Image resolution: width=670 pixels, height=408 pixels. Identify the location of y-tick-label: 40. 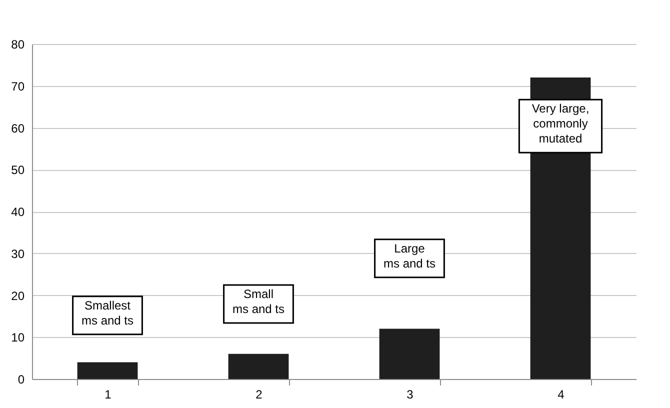
(18, 212).